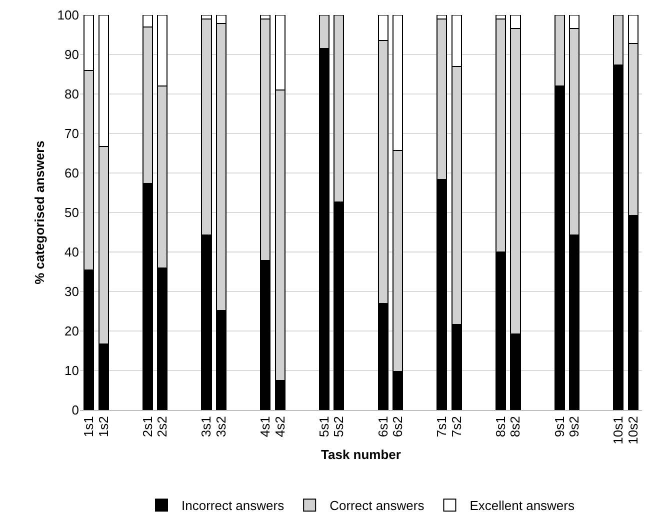 The height and width of the screenshot is (531, 667). I want to click on x-tick-label: 2s1, so click(147, 427).